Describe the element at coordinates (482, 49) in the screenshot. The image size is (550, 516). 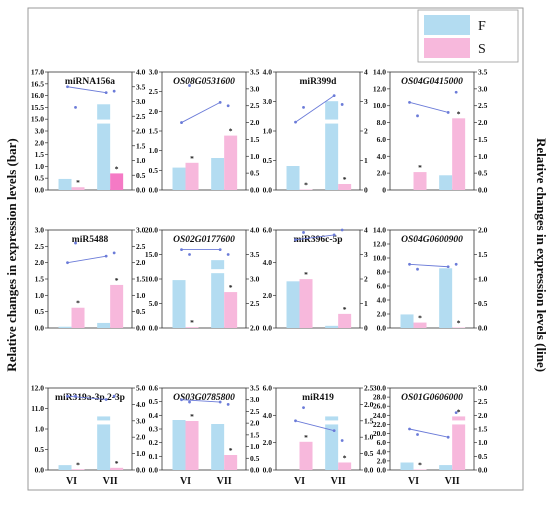
I see `legend-label-s: S` at that location.